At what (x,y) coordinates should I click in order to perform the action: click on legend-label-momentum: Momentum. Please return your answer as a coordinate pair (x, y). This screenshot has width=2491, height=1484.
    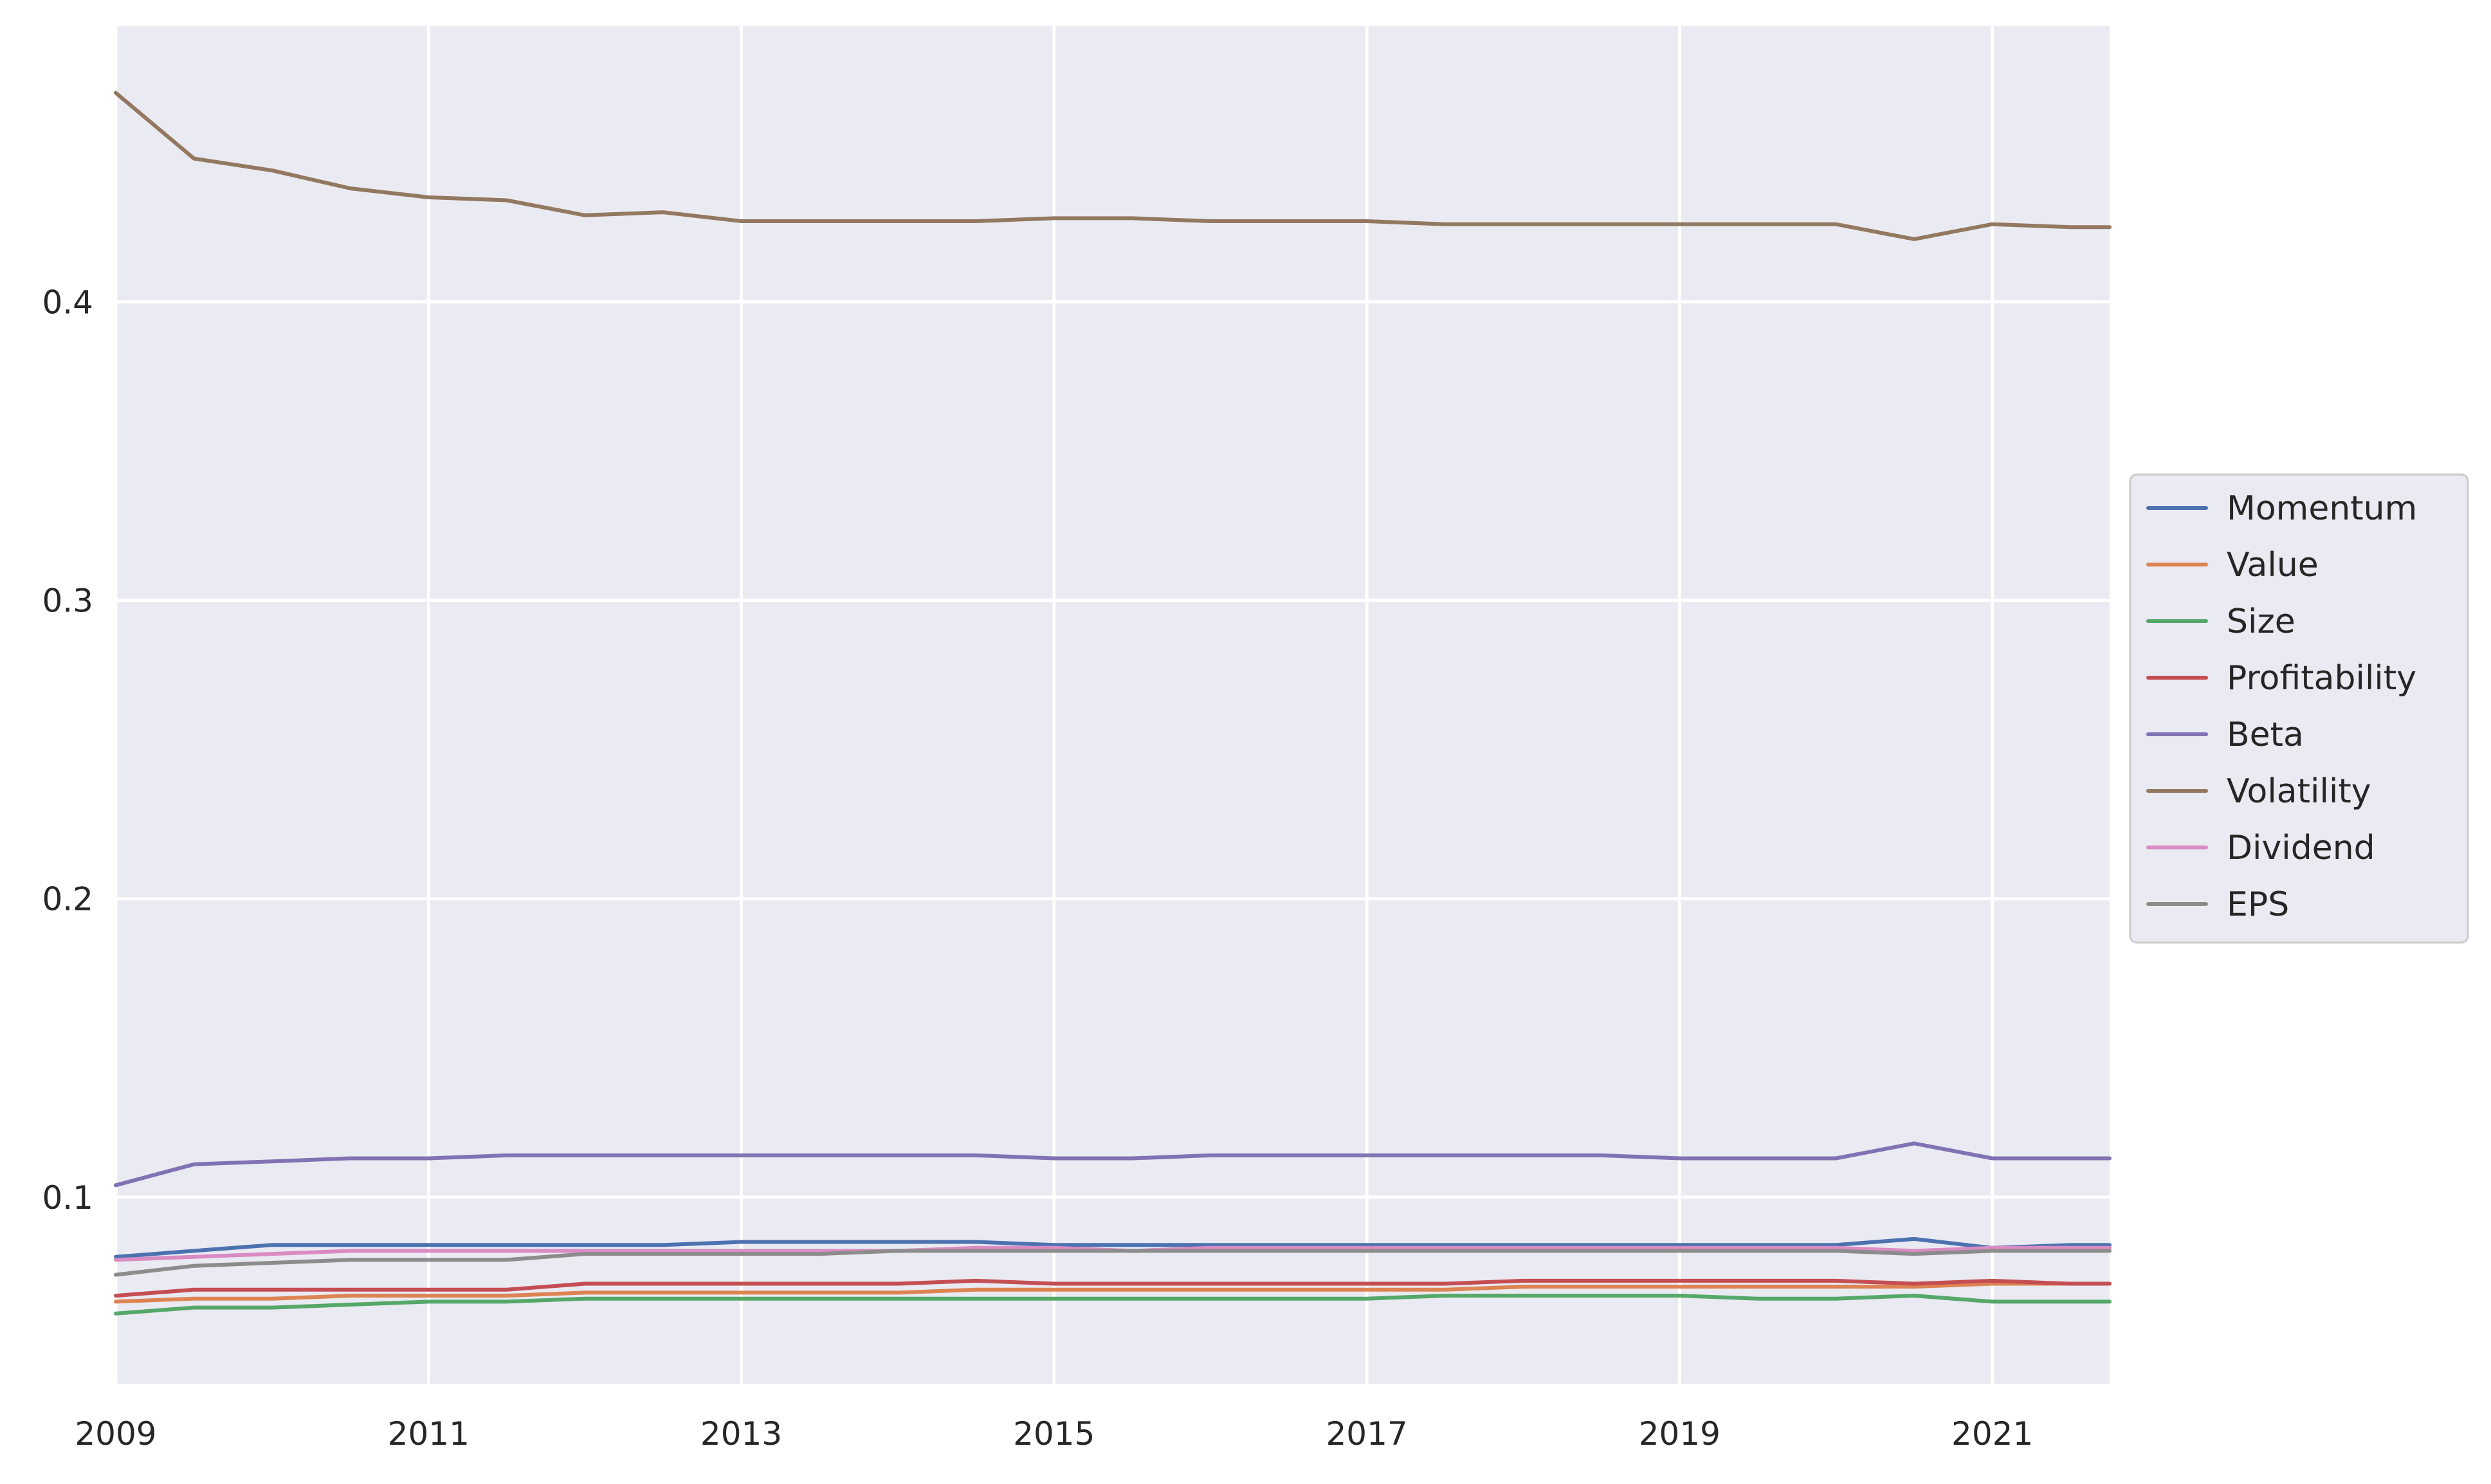
    Looking at the image, I should click on (2322, 508).